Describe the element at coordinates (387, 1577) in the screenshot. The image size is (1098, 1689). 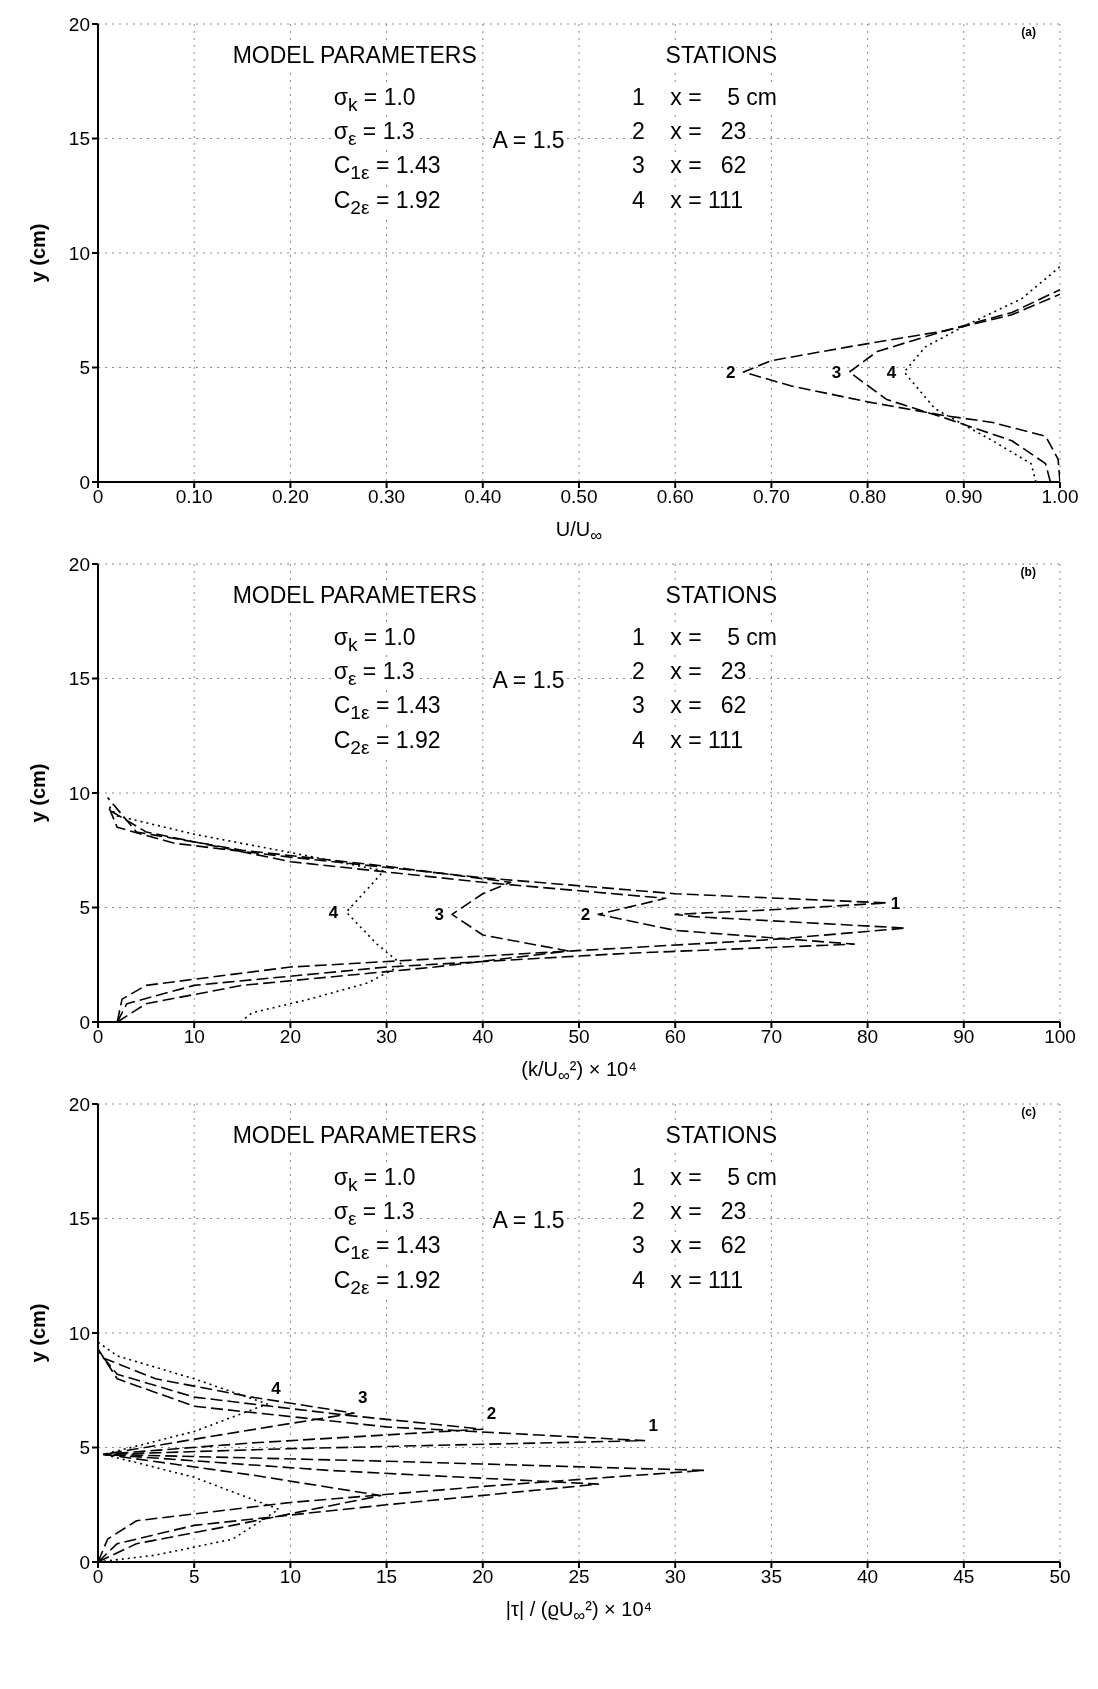
I see `x-tick-label: 15` at that location.